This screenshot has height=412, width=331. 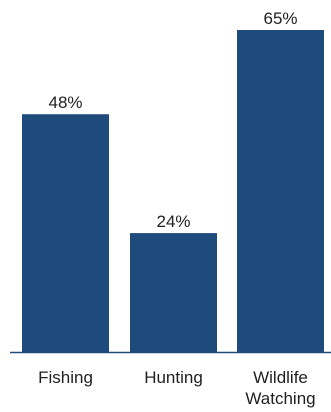 I want to click on category-label-line: Fishing, so click(x=65, y=377).